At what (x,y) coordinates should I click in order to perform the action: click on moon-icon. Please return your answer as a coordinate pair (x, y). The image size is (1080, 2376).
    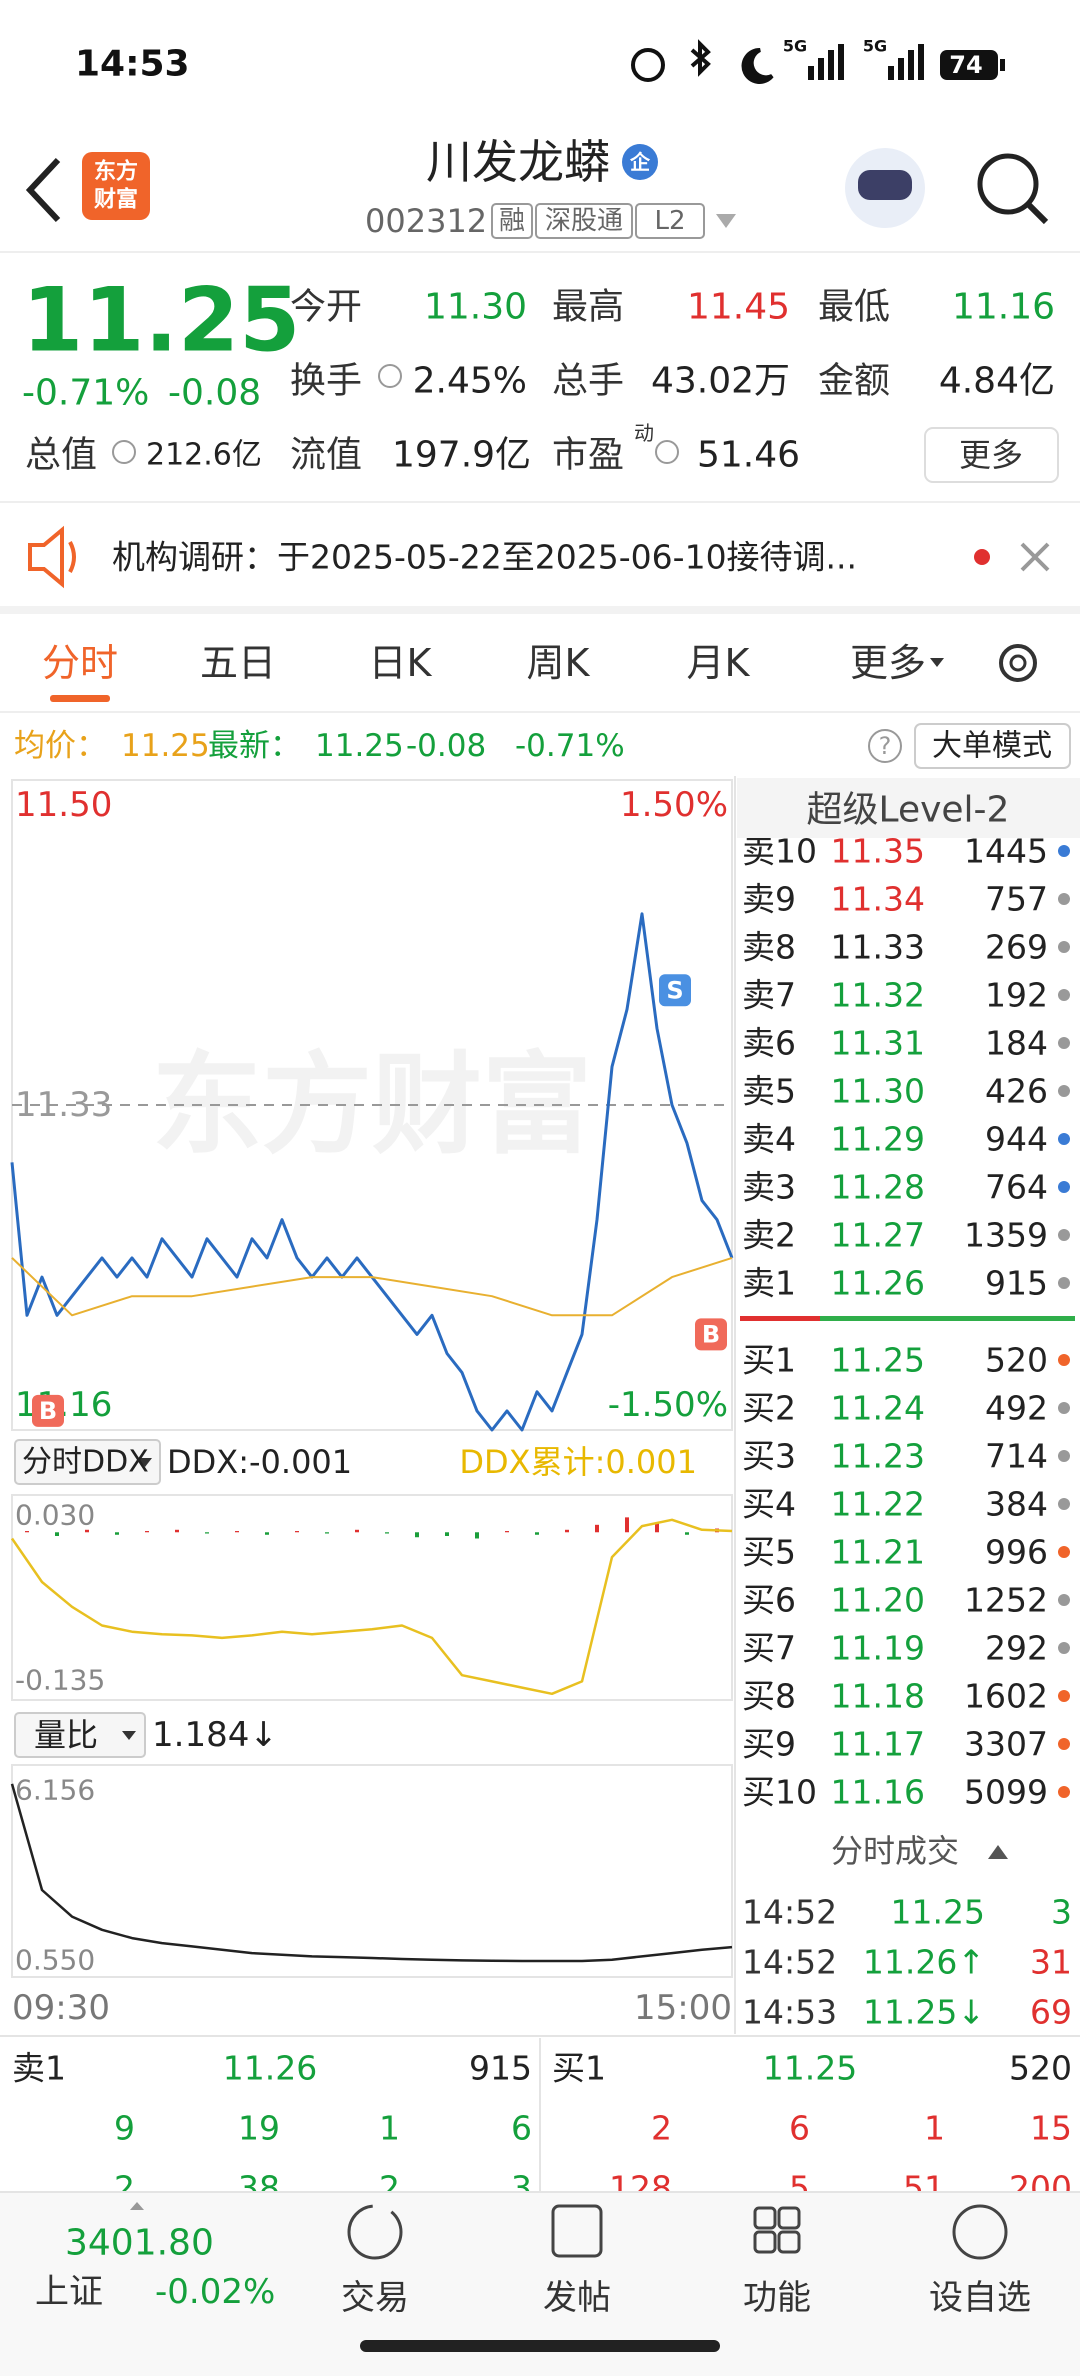
    Looking at the image, I should click on (757, 65).